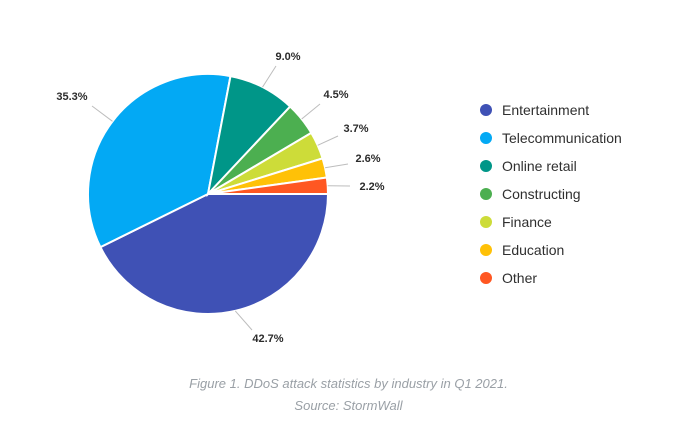 The width and height of the screenshot is (697, 426). I want to click on slice-label: 3.7%, so click(355, 129).